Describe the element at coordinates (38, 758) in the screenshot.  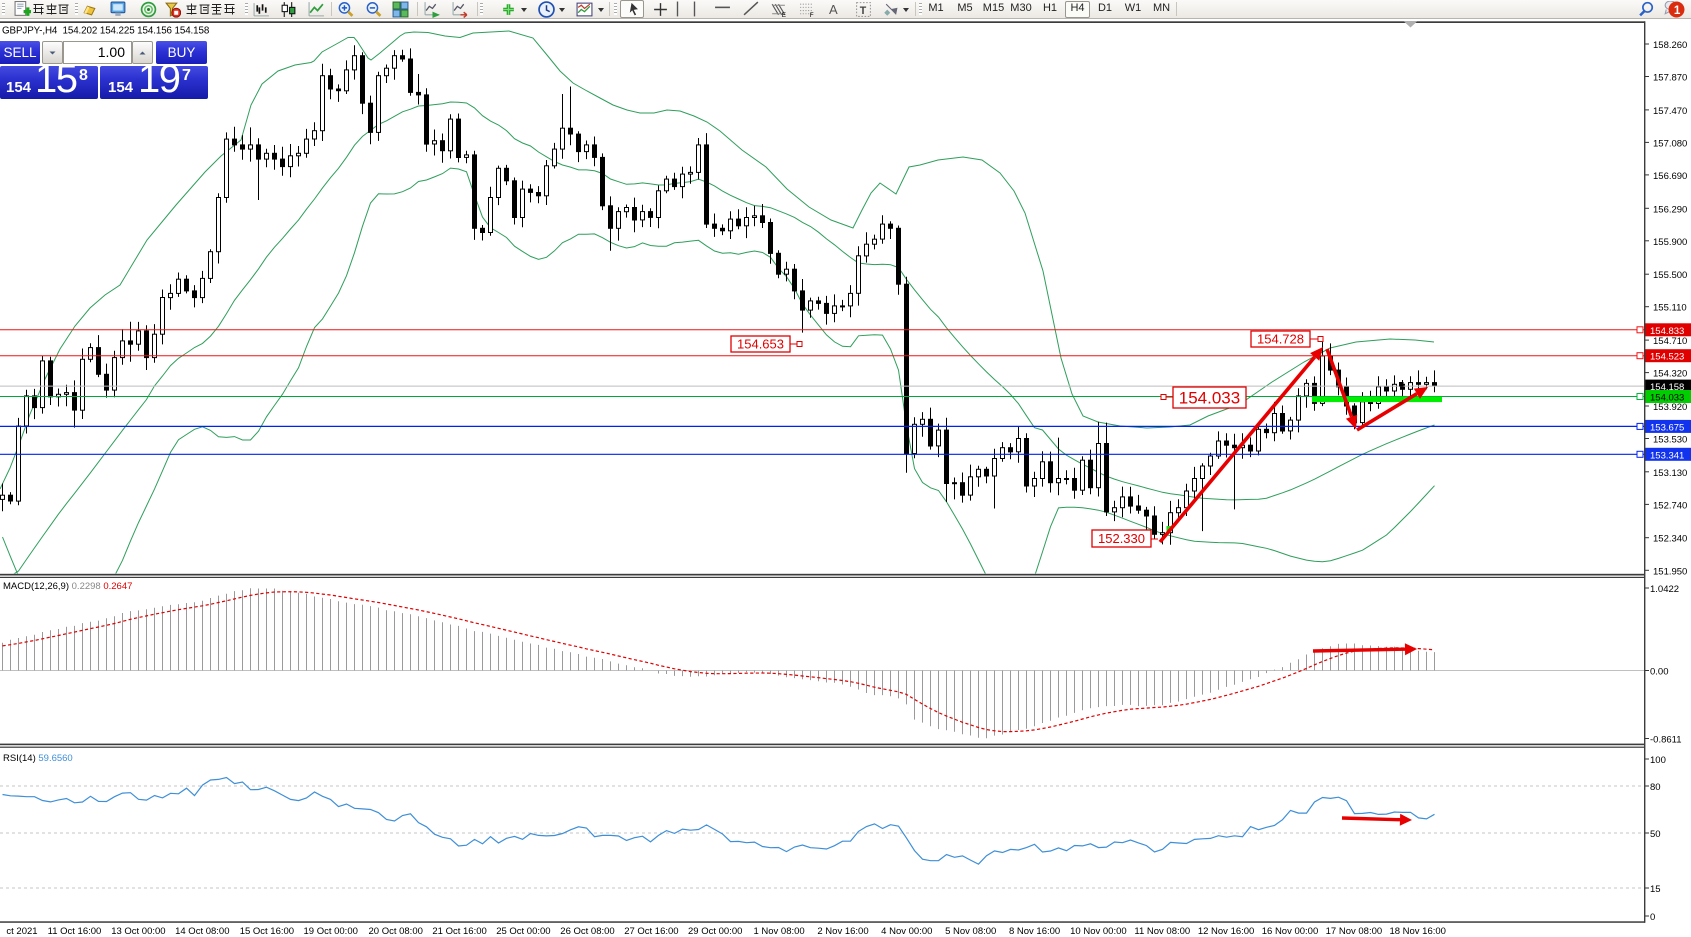
I see `svg-text: RSI(14) 59.6560` at that location.